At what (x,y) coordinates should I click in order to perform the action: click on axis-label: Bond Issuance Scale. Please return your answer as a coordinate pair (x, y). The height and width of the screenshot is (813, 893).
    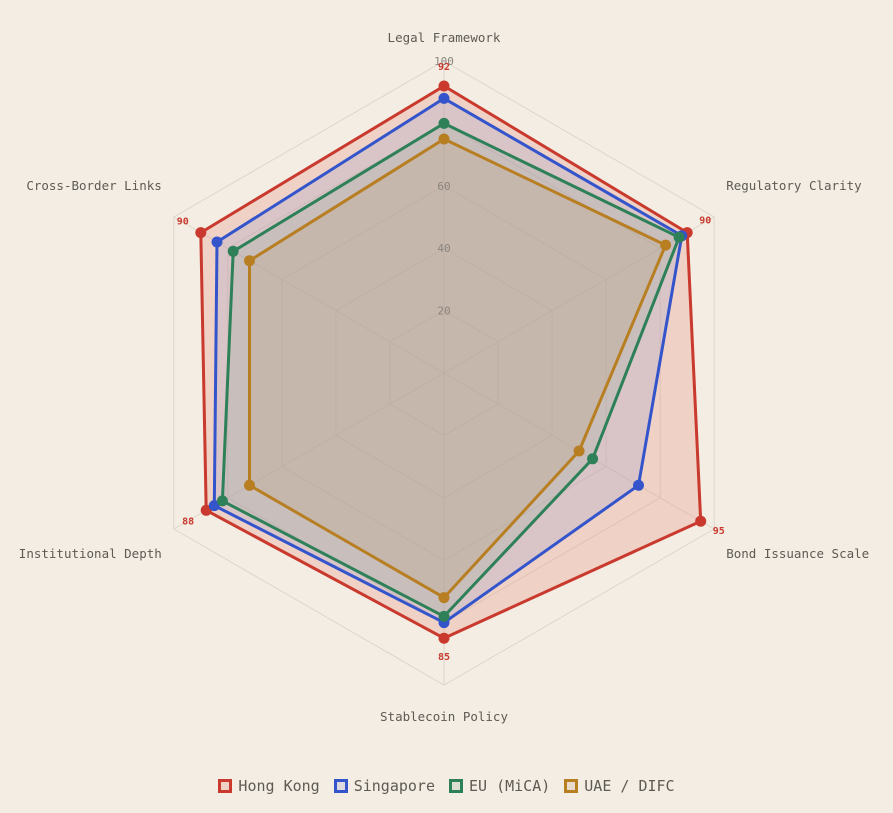
    Looking at the image, I should click on (797, 553).